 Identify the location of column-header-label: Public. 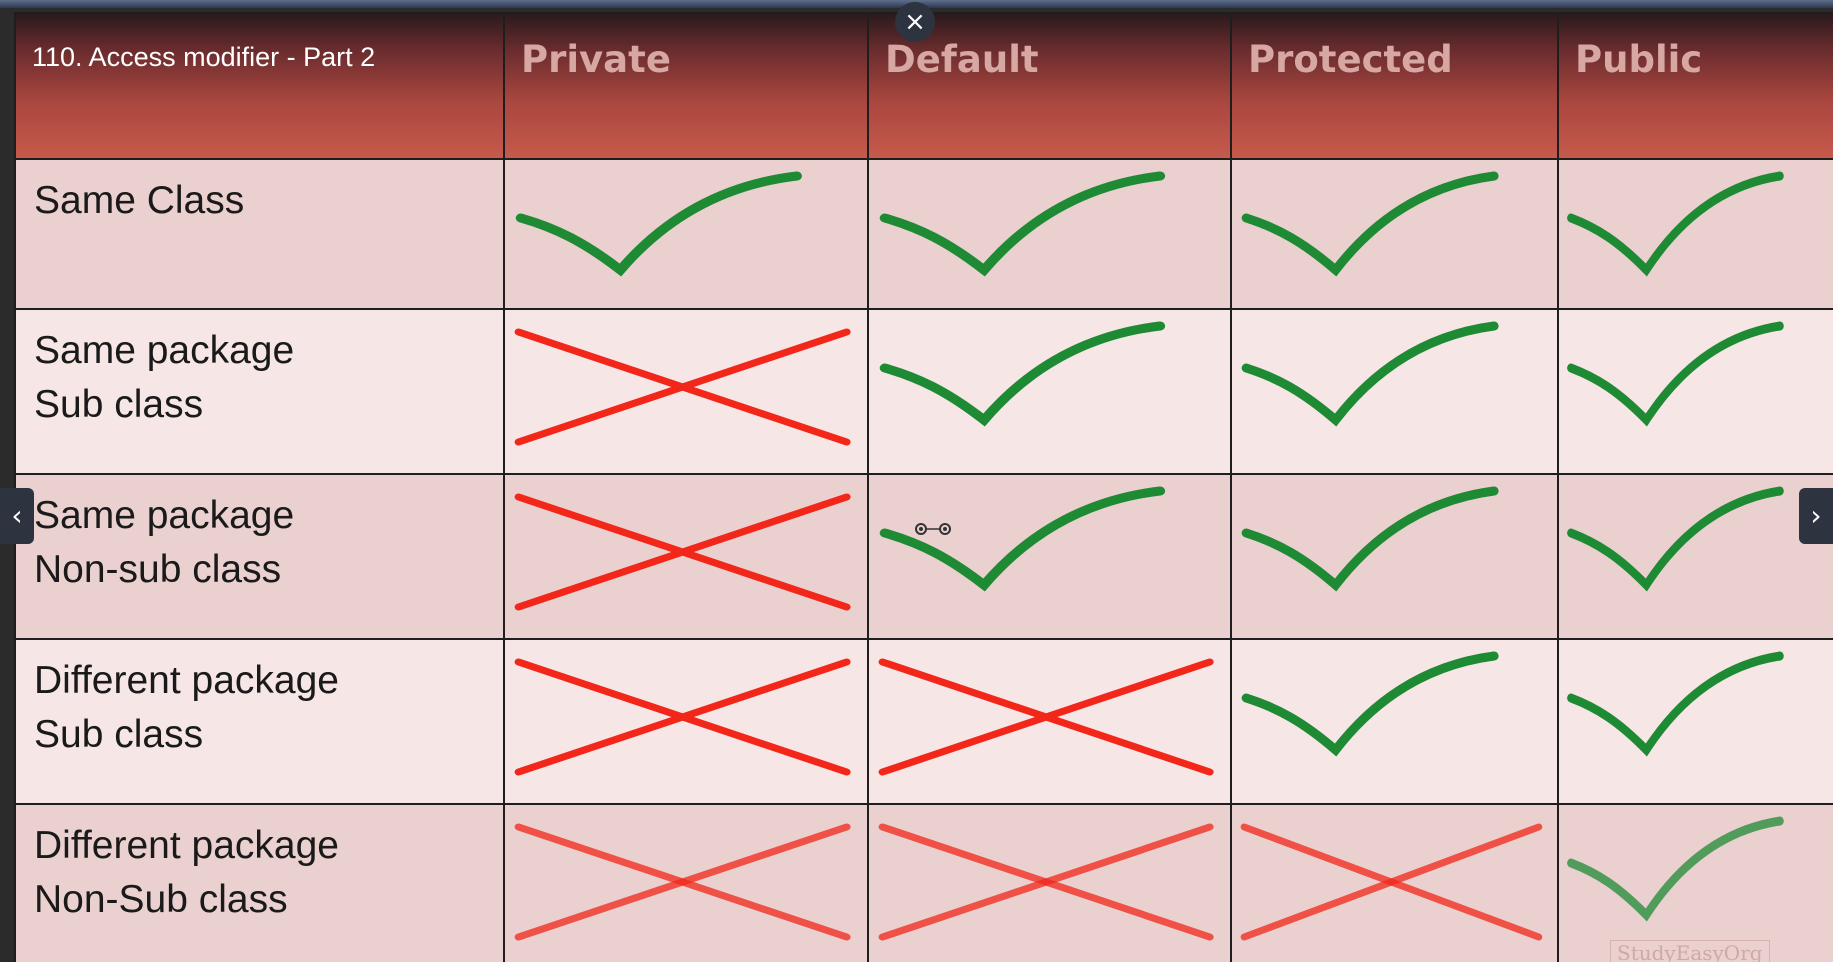
(1639, 59).